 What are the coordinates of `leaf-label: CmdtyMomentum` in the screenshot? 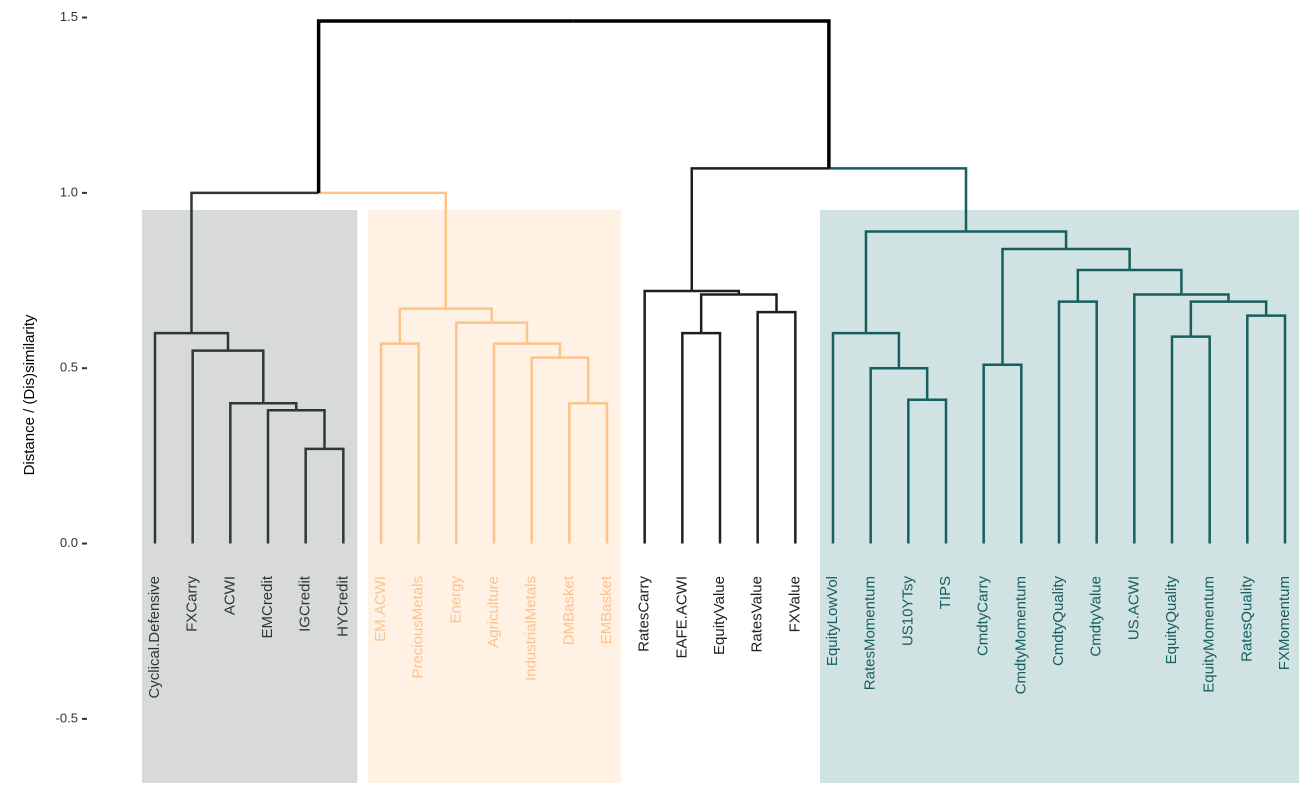 It's located at (1020, 635).